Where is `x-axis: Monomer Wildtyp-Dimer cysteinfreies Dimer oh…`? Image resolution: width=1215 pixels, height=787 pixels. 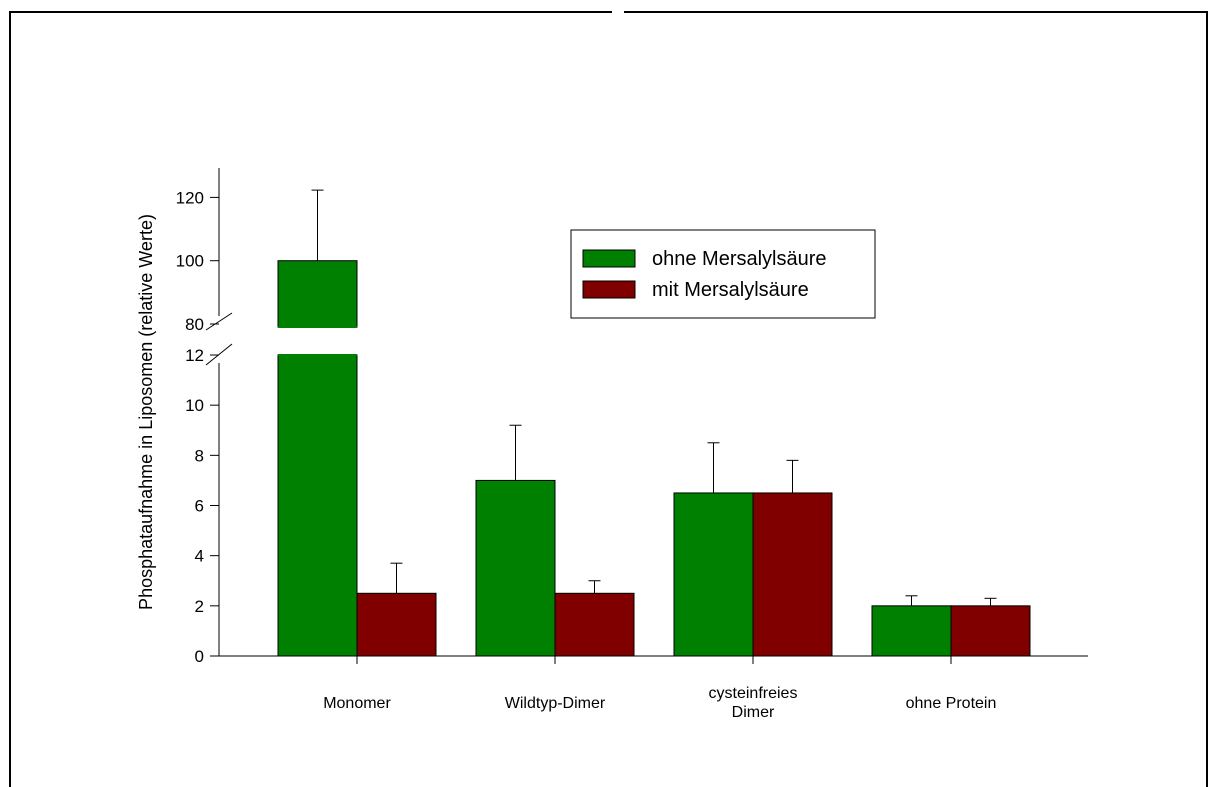
x-axis: Monomer Wildtyp-Dimer cysteinfreies Dimer oh… is located at coordinates (653, 688).